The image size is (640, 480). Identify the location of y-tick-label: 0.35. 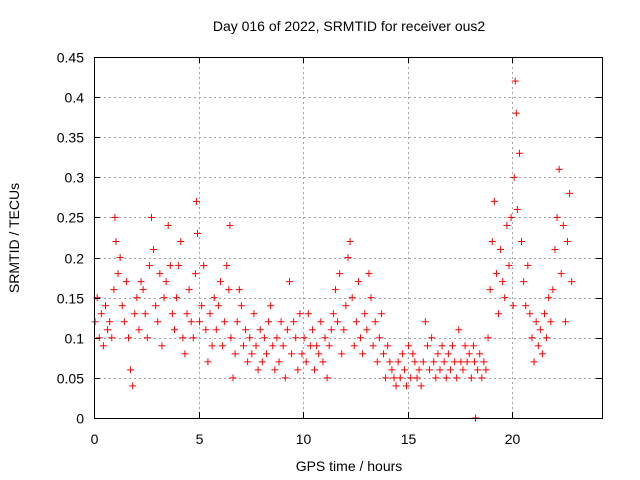
(70, 138).